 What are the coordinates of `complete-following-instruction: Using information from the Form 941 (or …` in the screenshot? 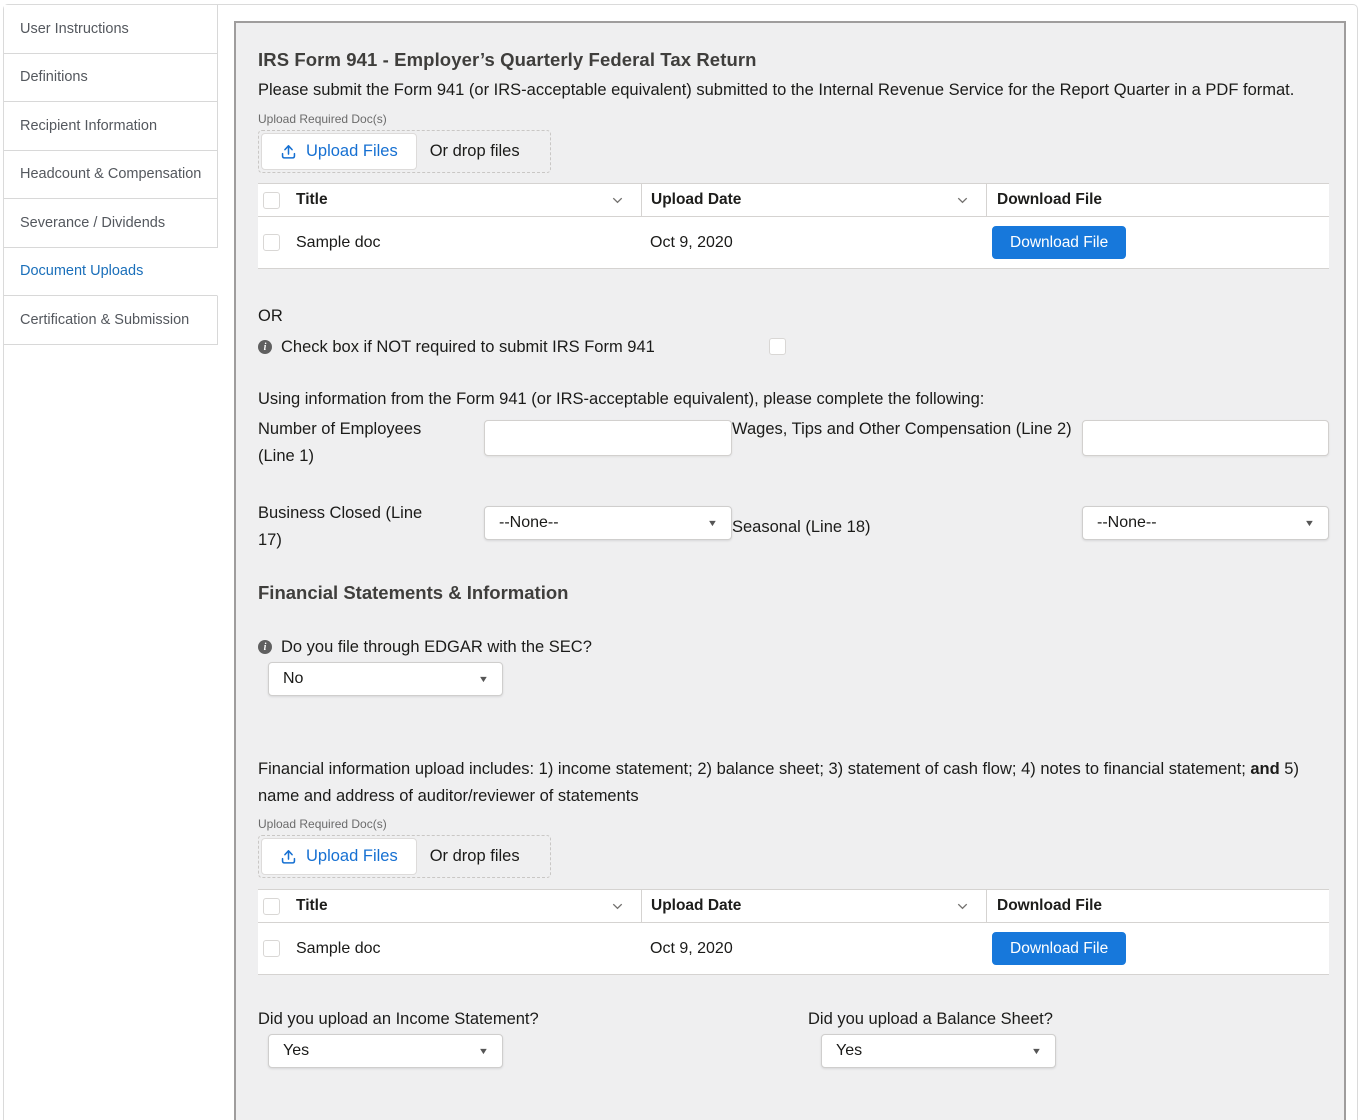 It's located at (621, 399).